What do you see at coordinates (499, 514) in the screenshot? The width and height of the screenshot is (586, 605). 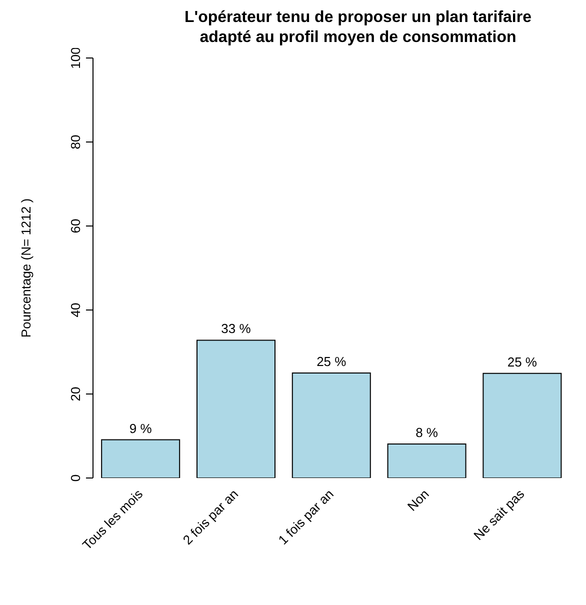 I see `x-tick-label: Ne sait pas` at bounding box center [499, 514].